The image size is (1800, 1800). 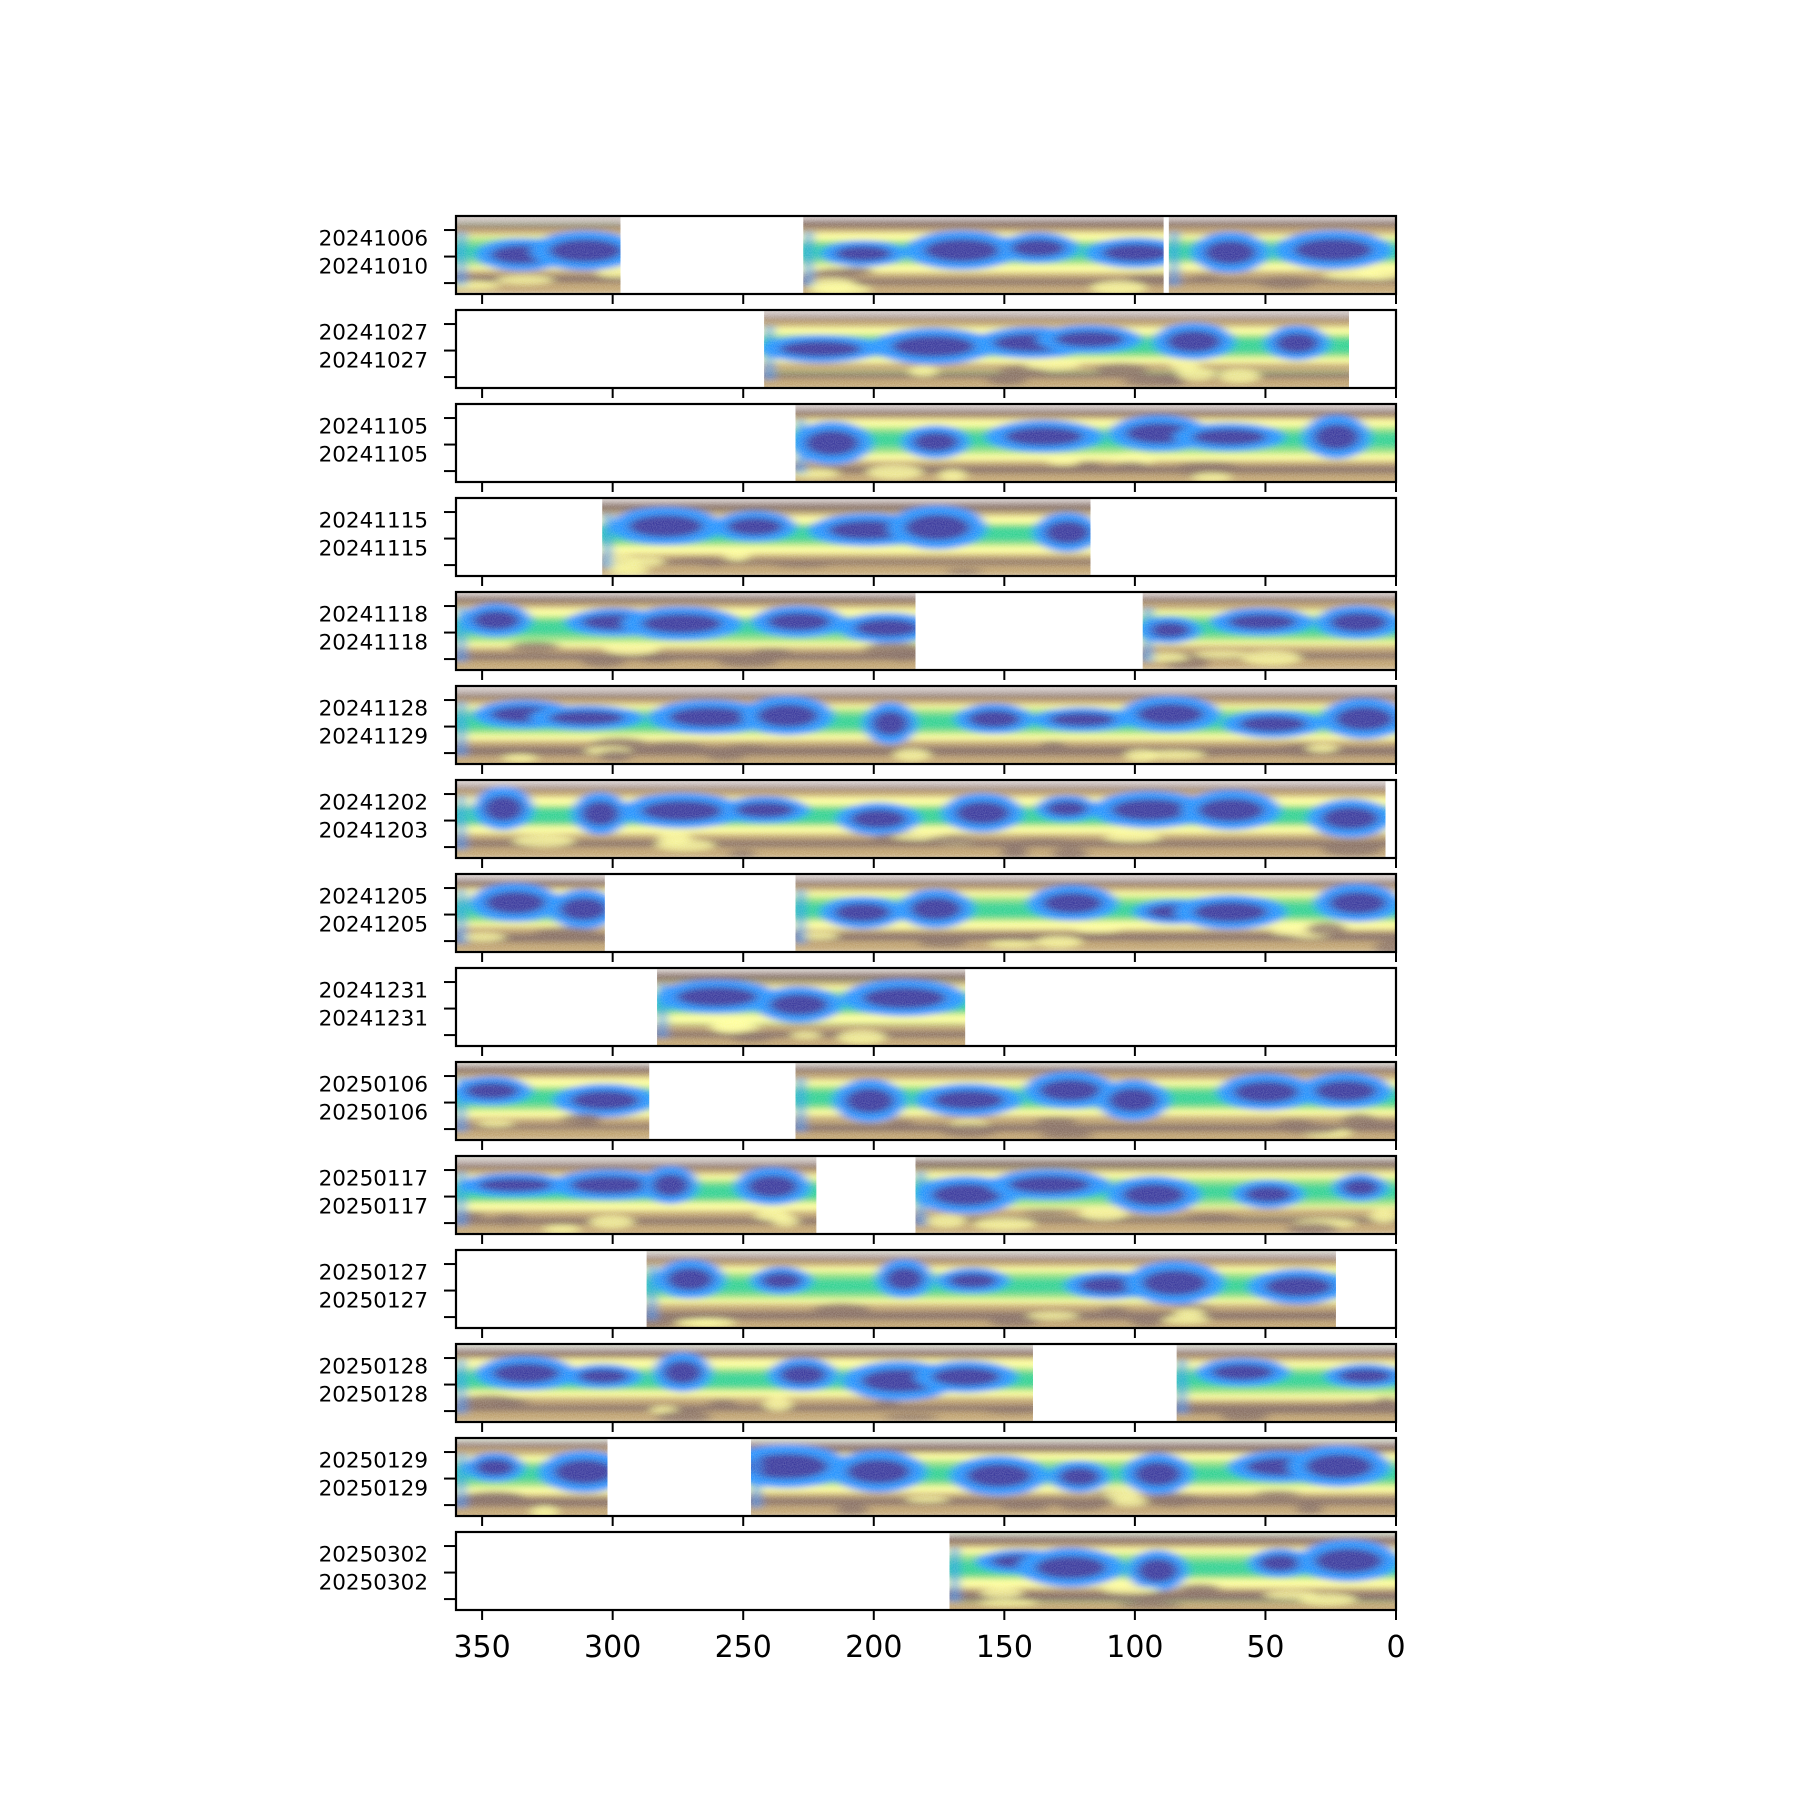 I want to click on panel-13: 20250128 20250128, so click(x=858, y=1387).